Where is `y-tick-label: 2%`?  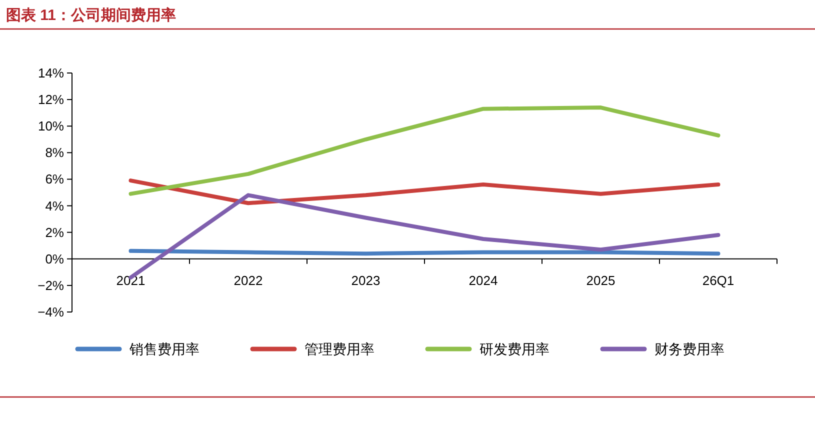
y-tick-label: 2% is located at coordinates (54, 232).